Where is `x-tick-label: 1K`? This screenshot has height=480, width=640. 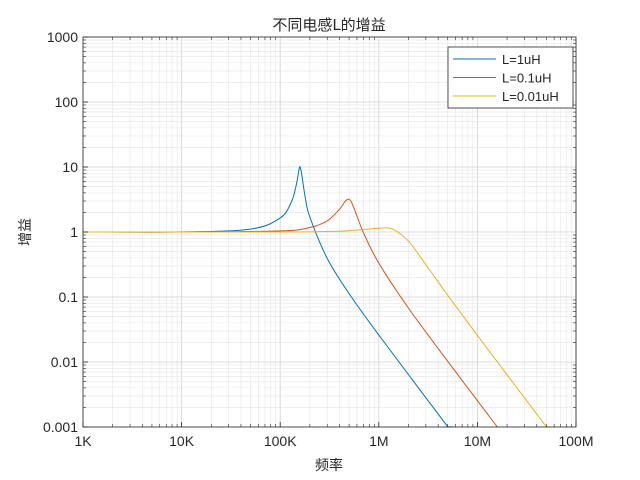
x-tick-label: 1K is located at coordinates (83, 441).